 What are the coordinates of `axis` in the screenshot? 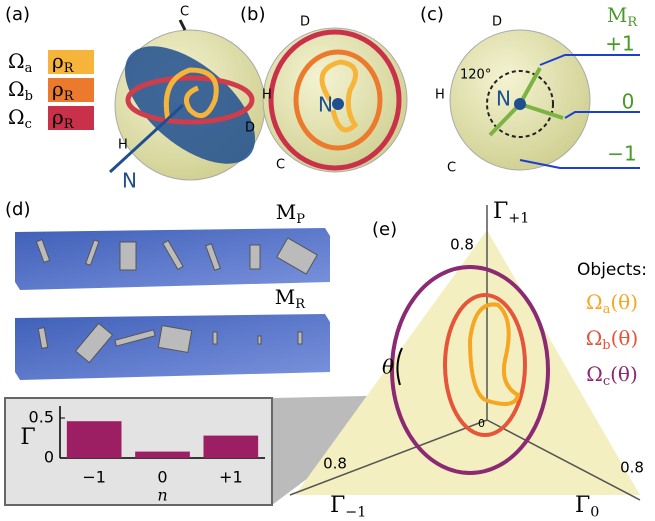 It's located at (182, 25).